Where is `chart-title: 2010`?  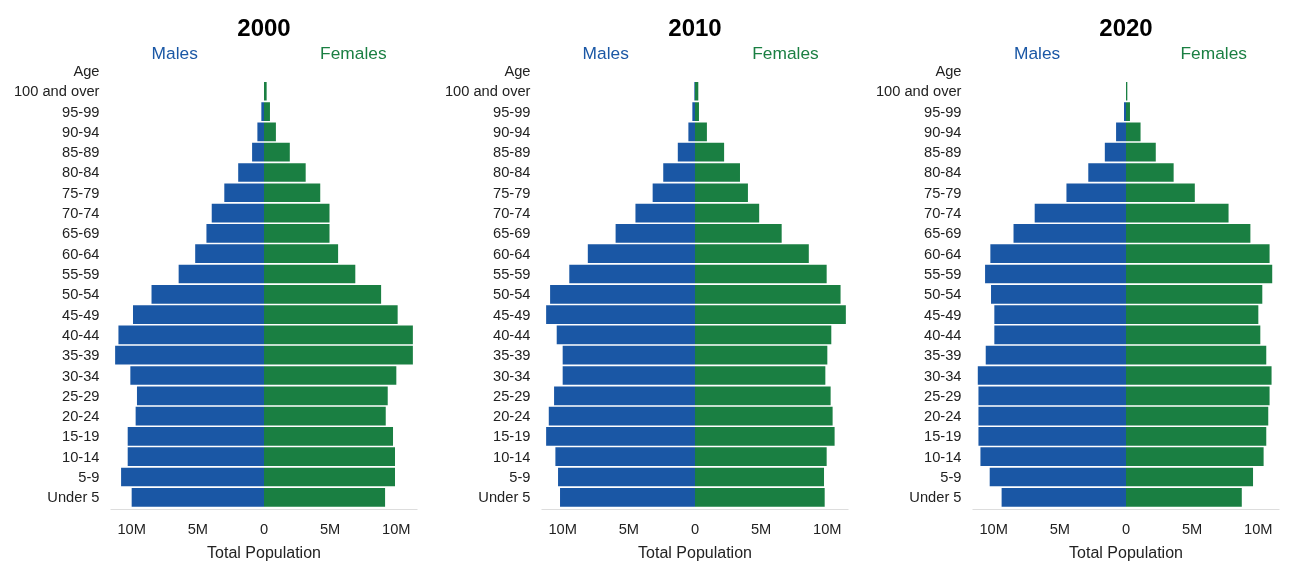 chart-title: 2010 is located at coordinates (695, 27).